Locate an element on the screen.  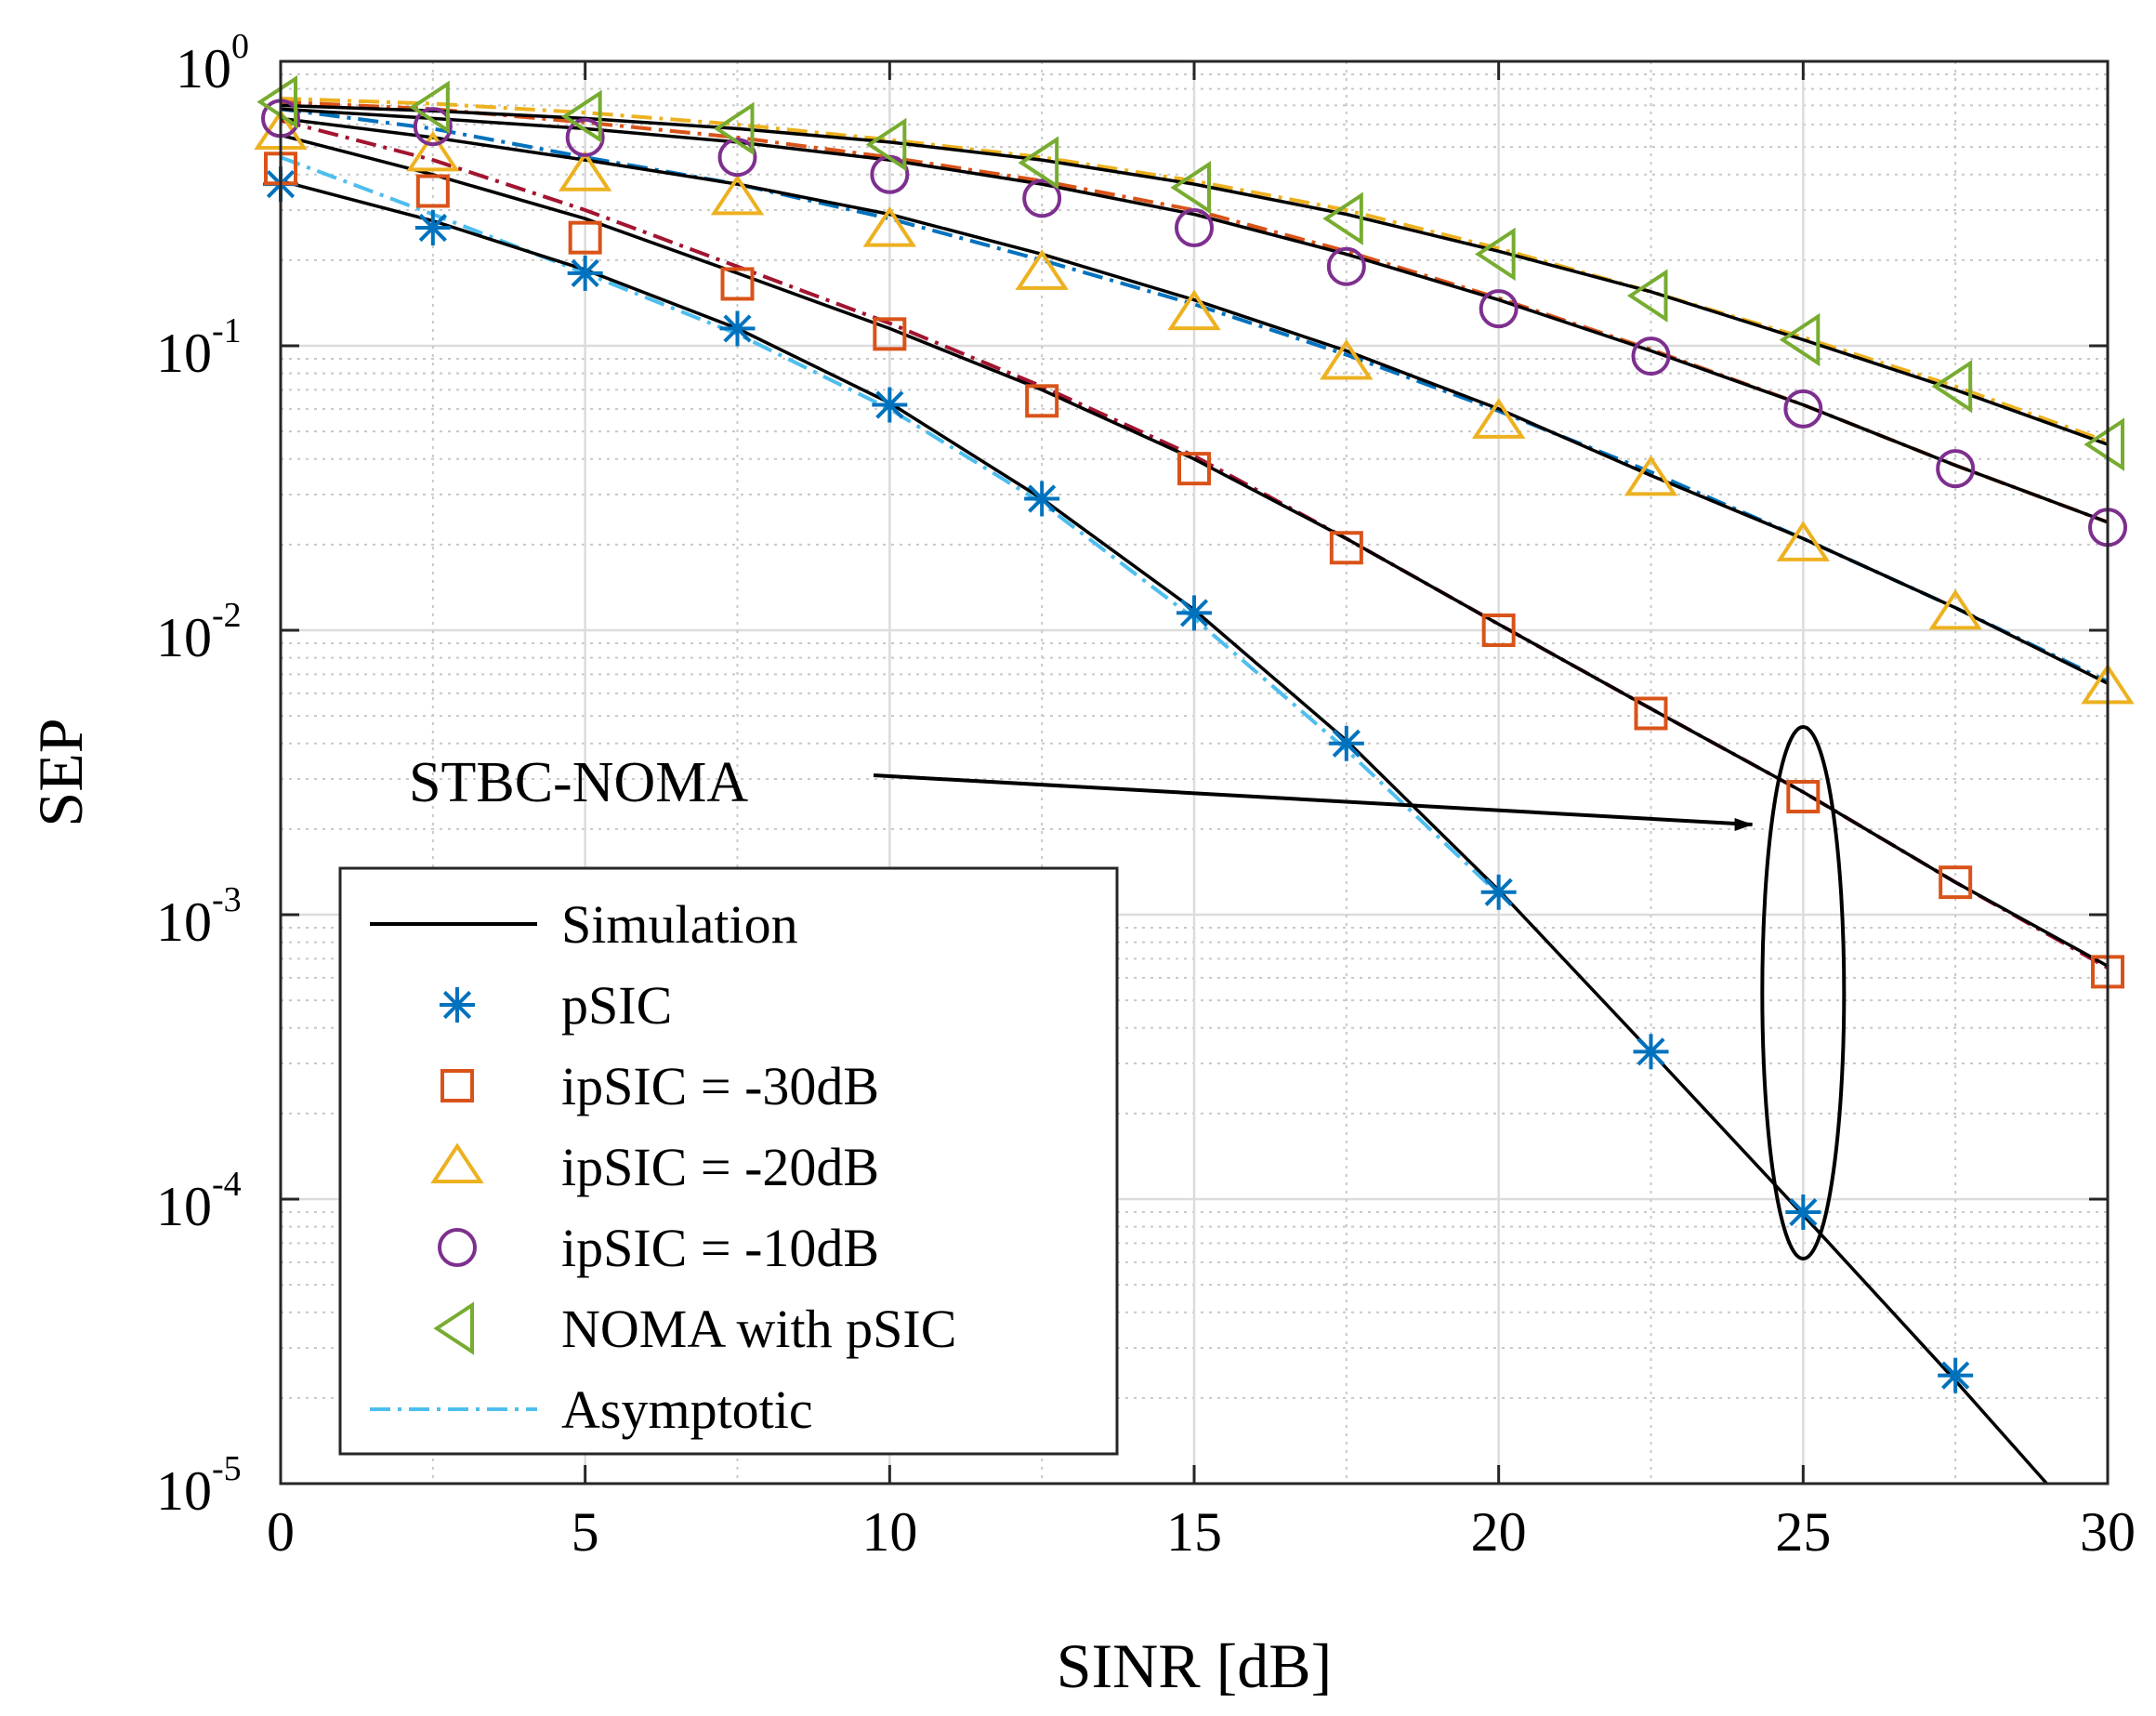
y-tick-label-exponent: 0 is located at coordinates (240, 46).